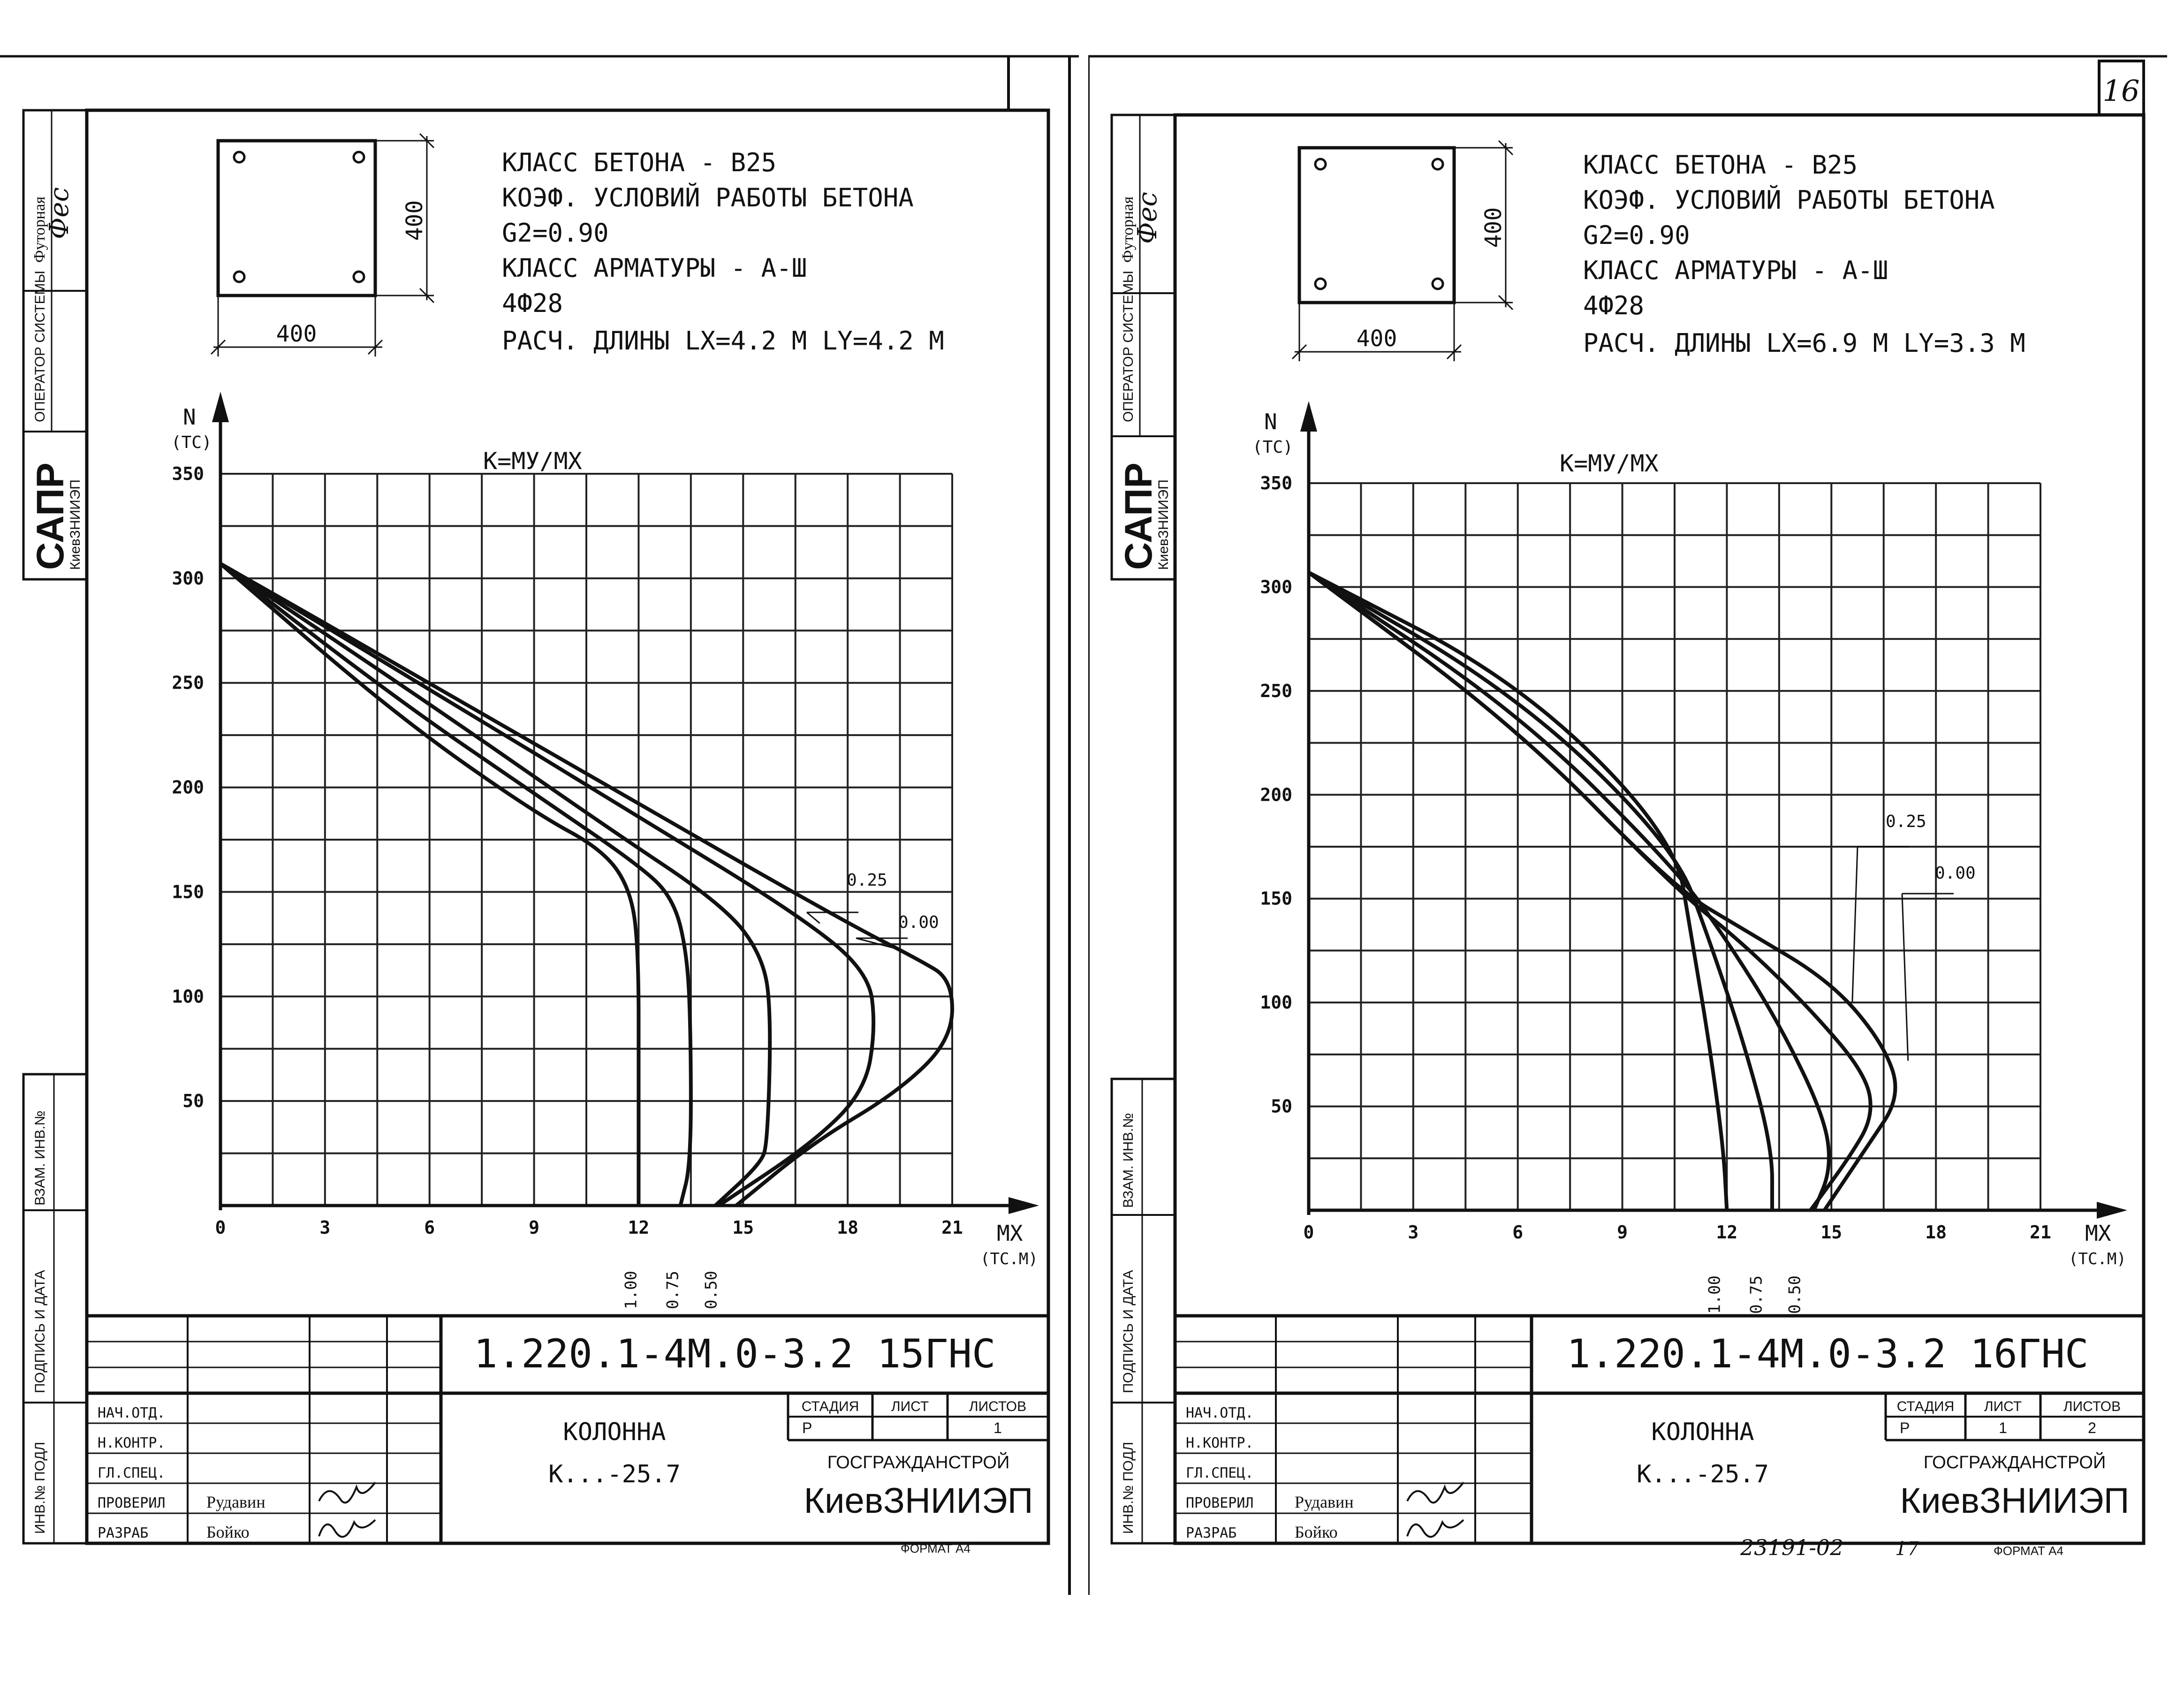 This screenshot has width=2184, height=1692. Describe the element at coordinates (2098, 1234) in the screenshot. I see `x-axis-label: МХ` at that location.